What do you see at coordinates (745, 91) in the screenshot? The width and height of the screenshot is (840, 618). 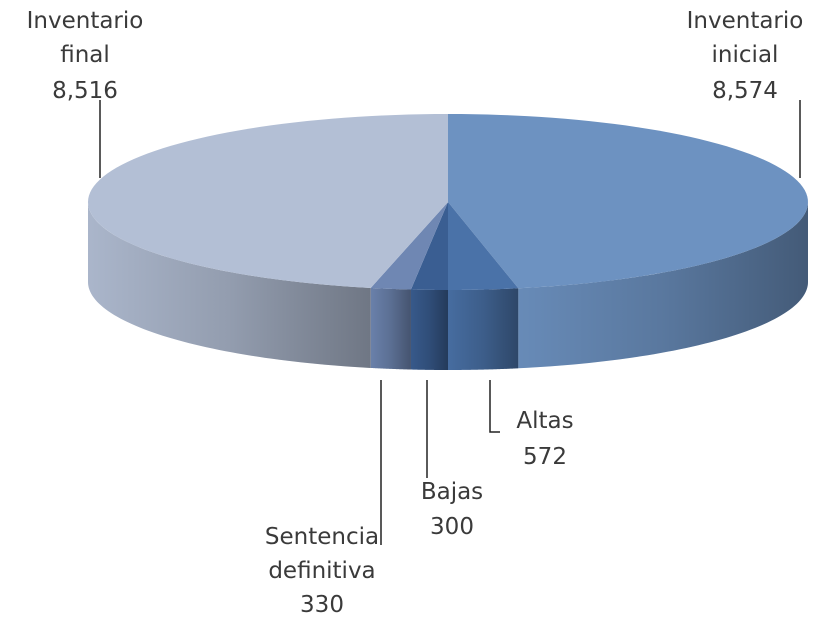 I see `data-label-value: 8,574` at bounding box center [745, 91].